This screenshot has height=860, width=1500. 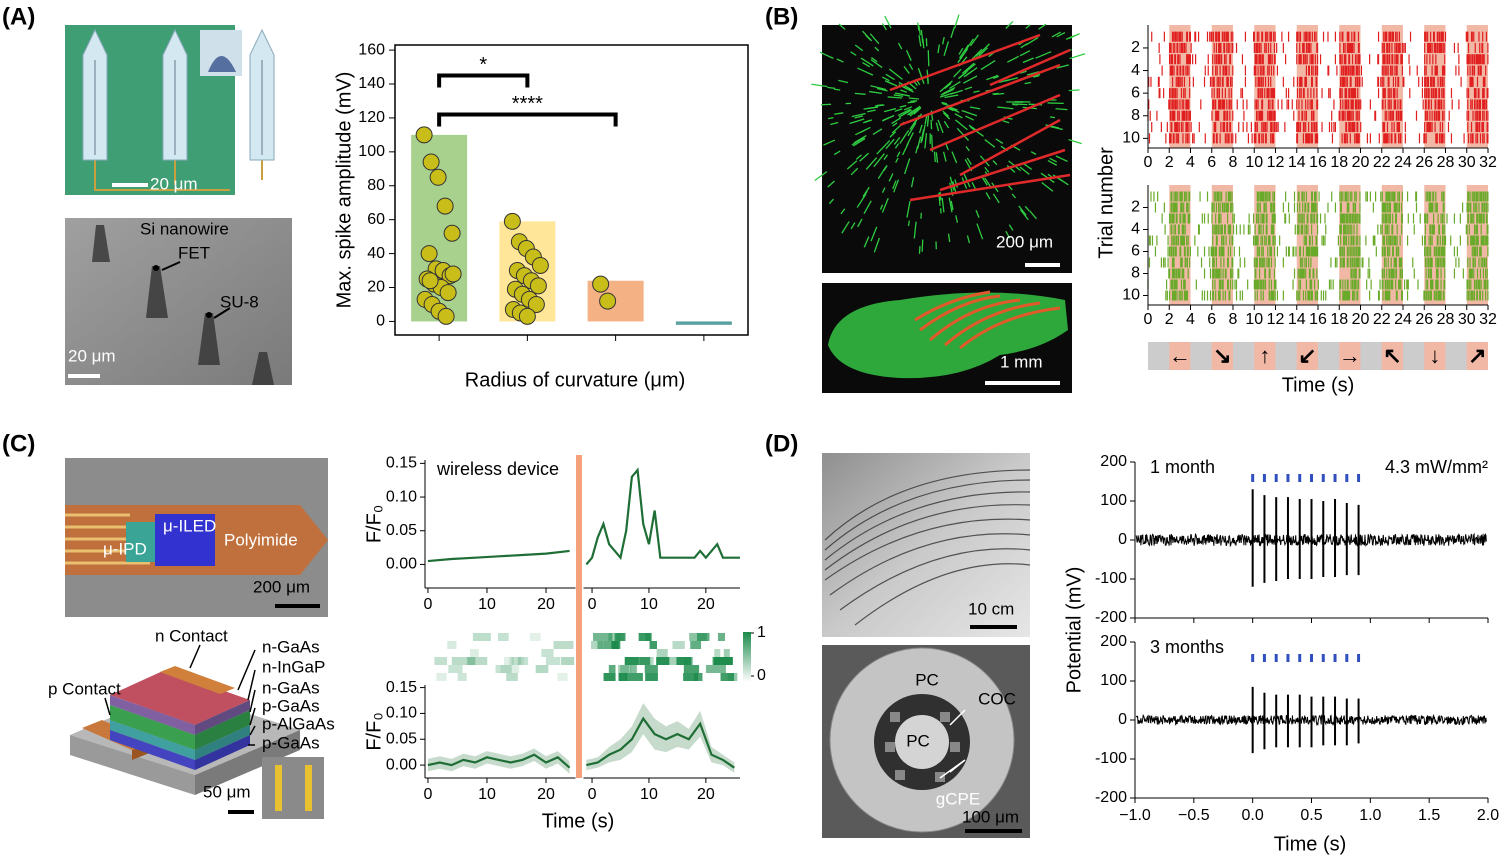 I want to click on layer-label: p-AlGaAs, so click(x=298, y=723).